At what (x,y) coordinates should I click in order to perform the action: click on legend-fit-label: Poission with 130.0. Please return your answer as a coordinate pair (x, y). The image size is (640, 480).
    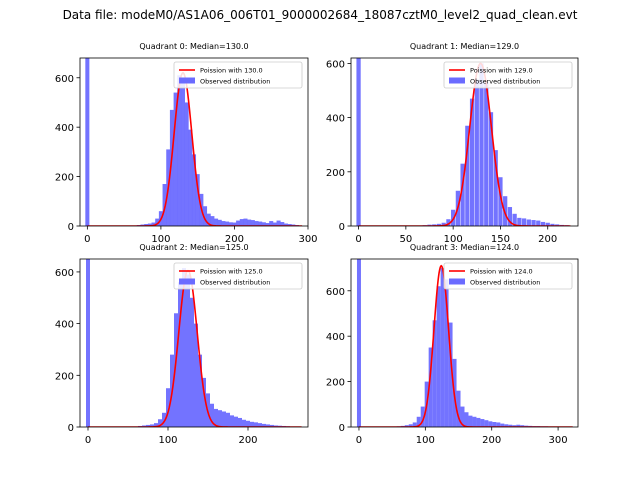
    Looking at the image, I should click on (231, 71).